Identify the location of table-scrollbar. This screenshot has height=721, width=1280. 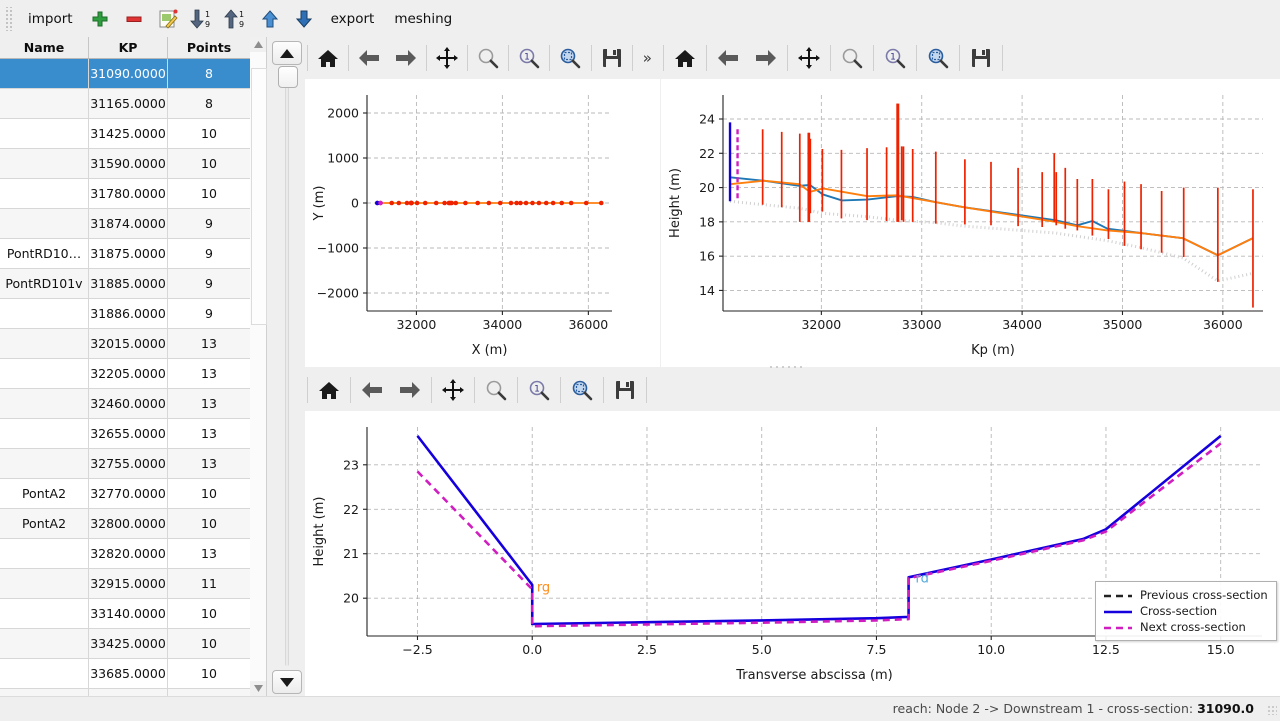
(258, 366).